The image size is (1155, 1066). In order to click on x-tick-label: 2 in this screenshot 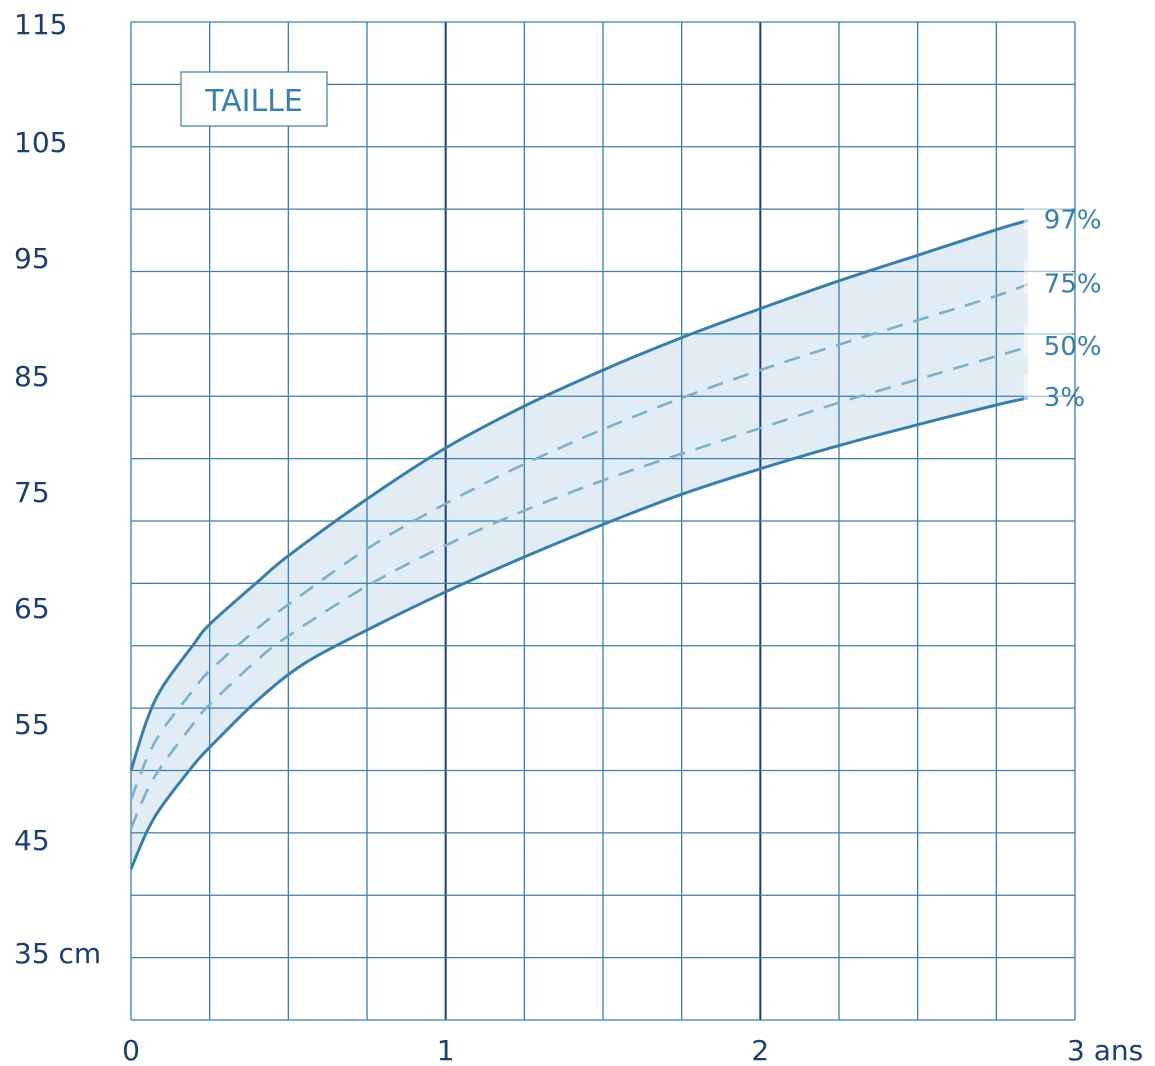, I will do `click(760, 1050)`.